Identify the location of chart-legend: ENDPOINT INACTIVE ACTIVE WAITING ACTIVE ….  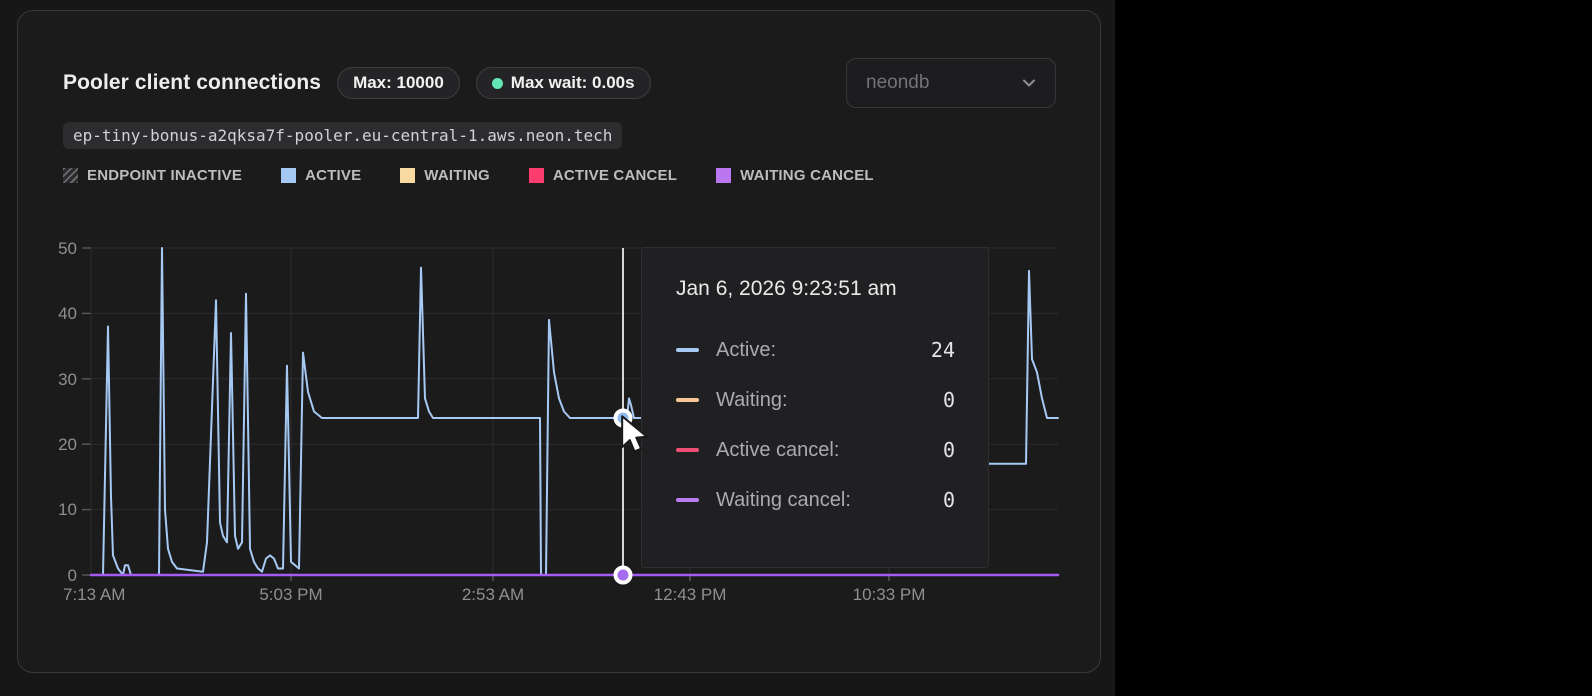
(468, 175).